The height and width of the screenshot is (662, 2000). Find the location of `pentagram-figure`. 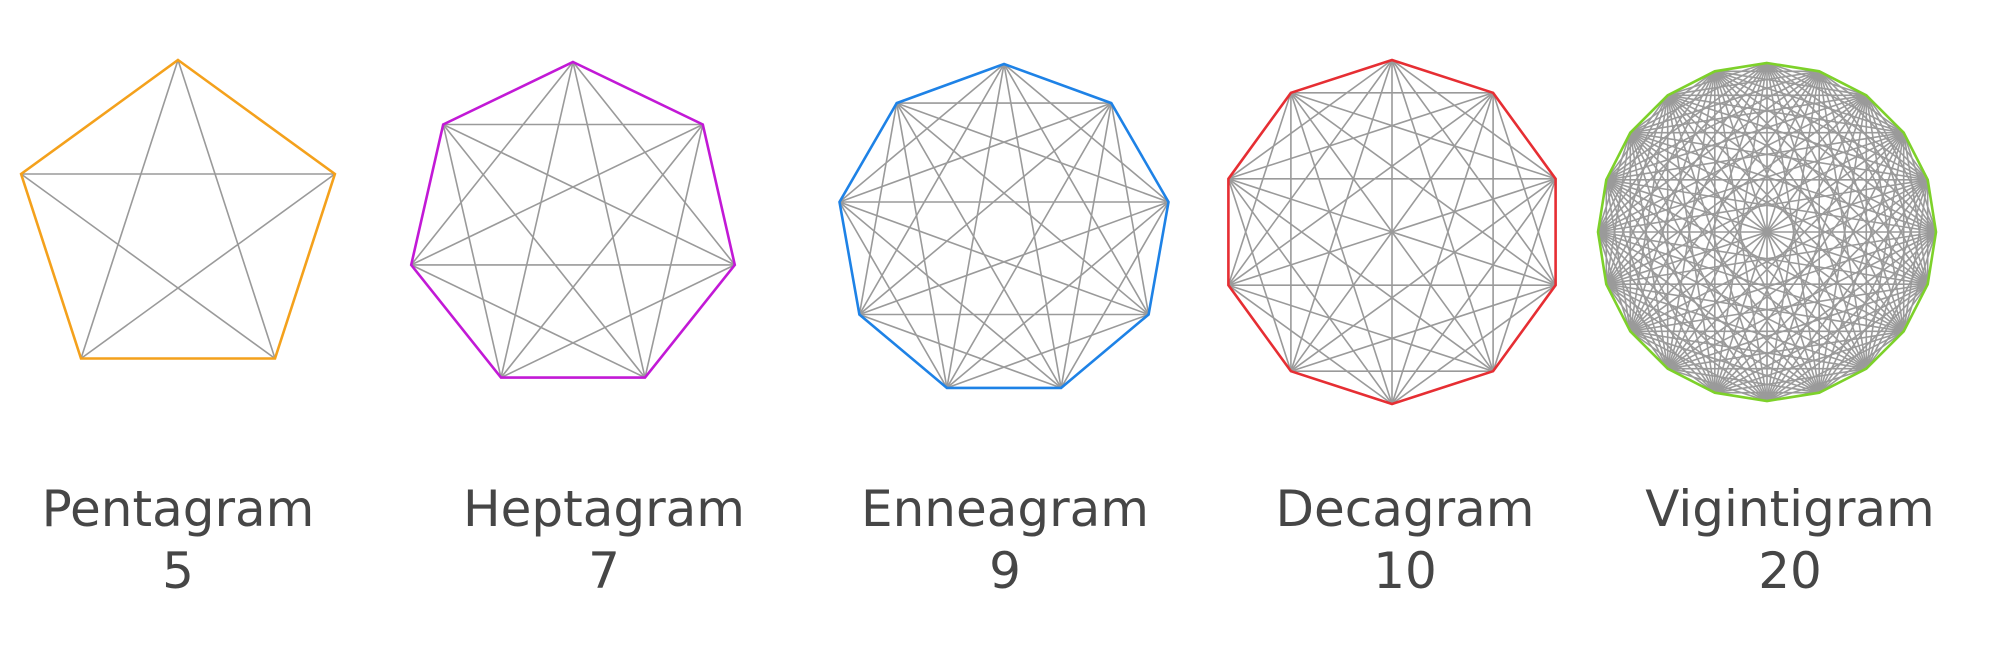

pentagram-figure is located at coordinates (178, 209).